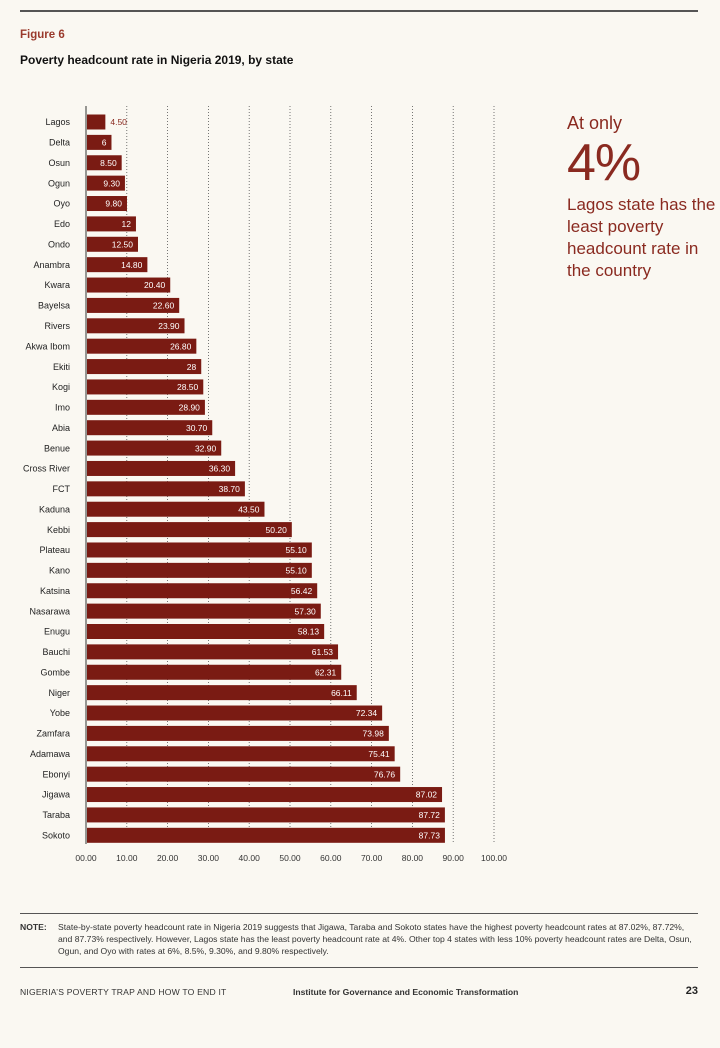 This screenshot has width=720, height=1048. What do you see at coordinates (181, 346) in the screenshot?
I see `data-label: 26.80` at bounding box center [181, 346].